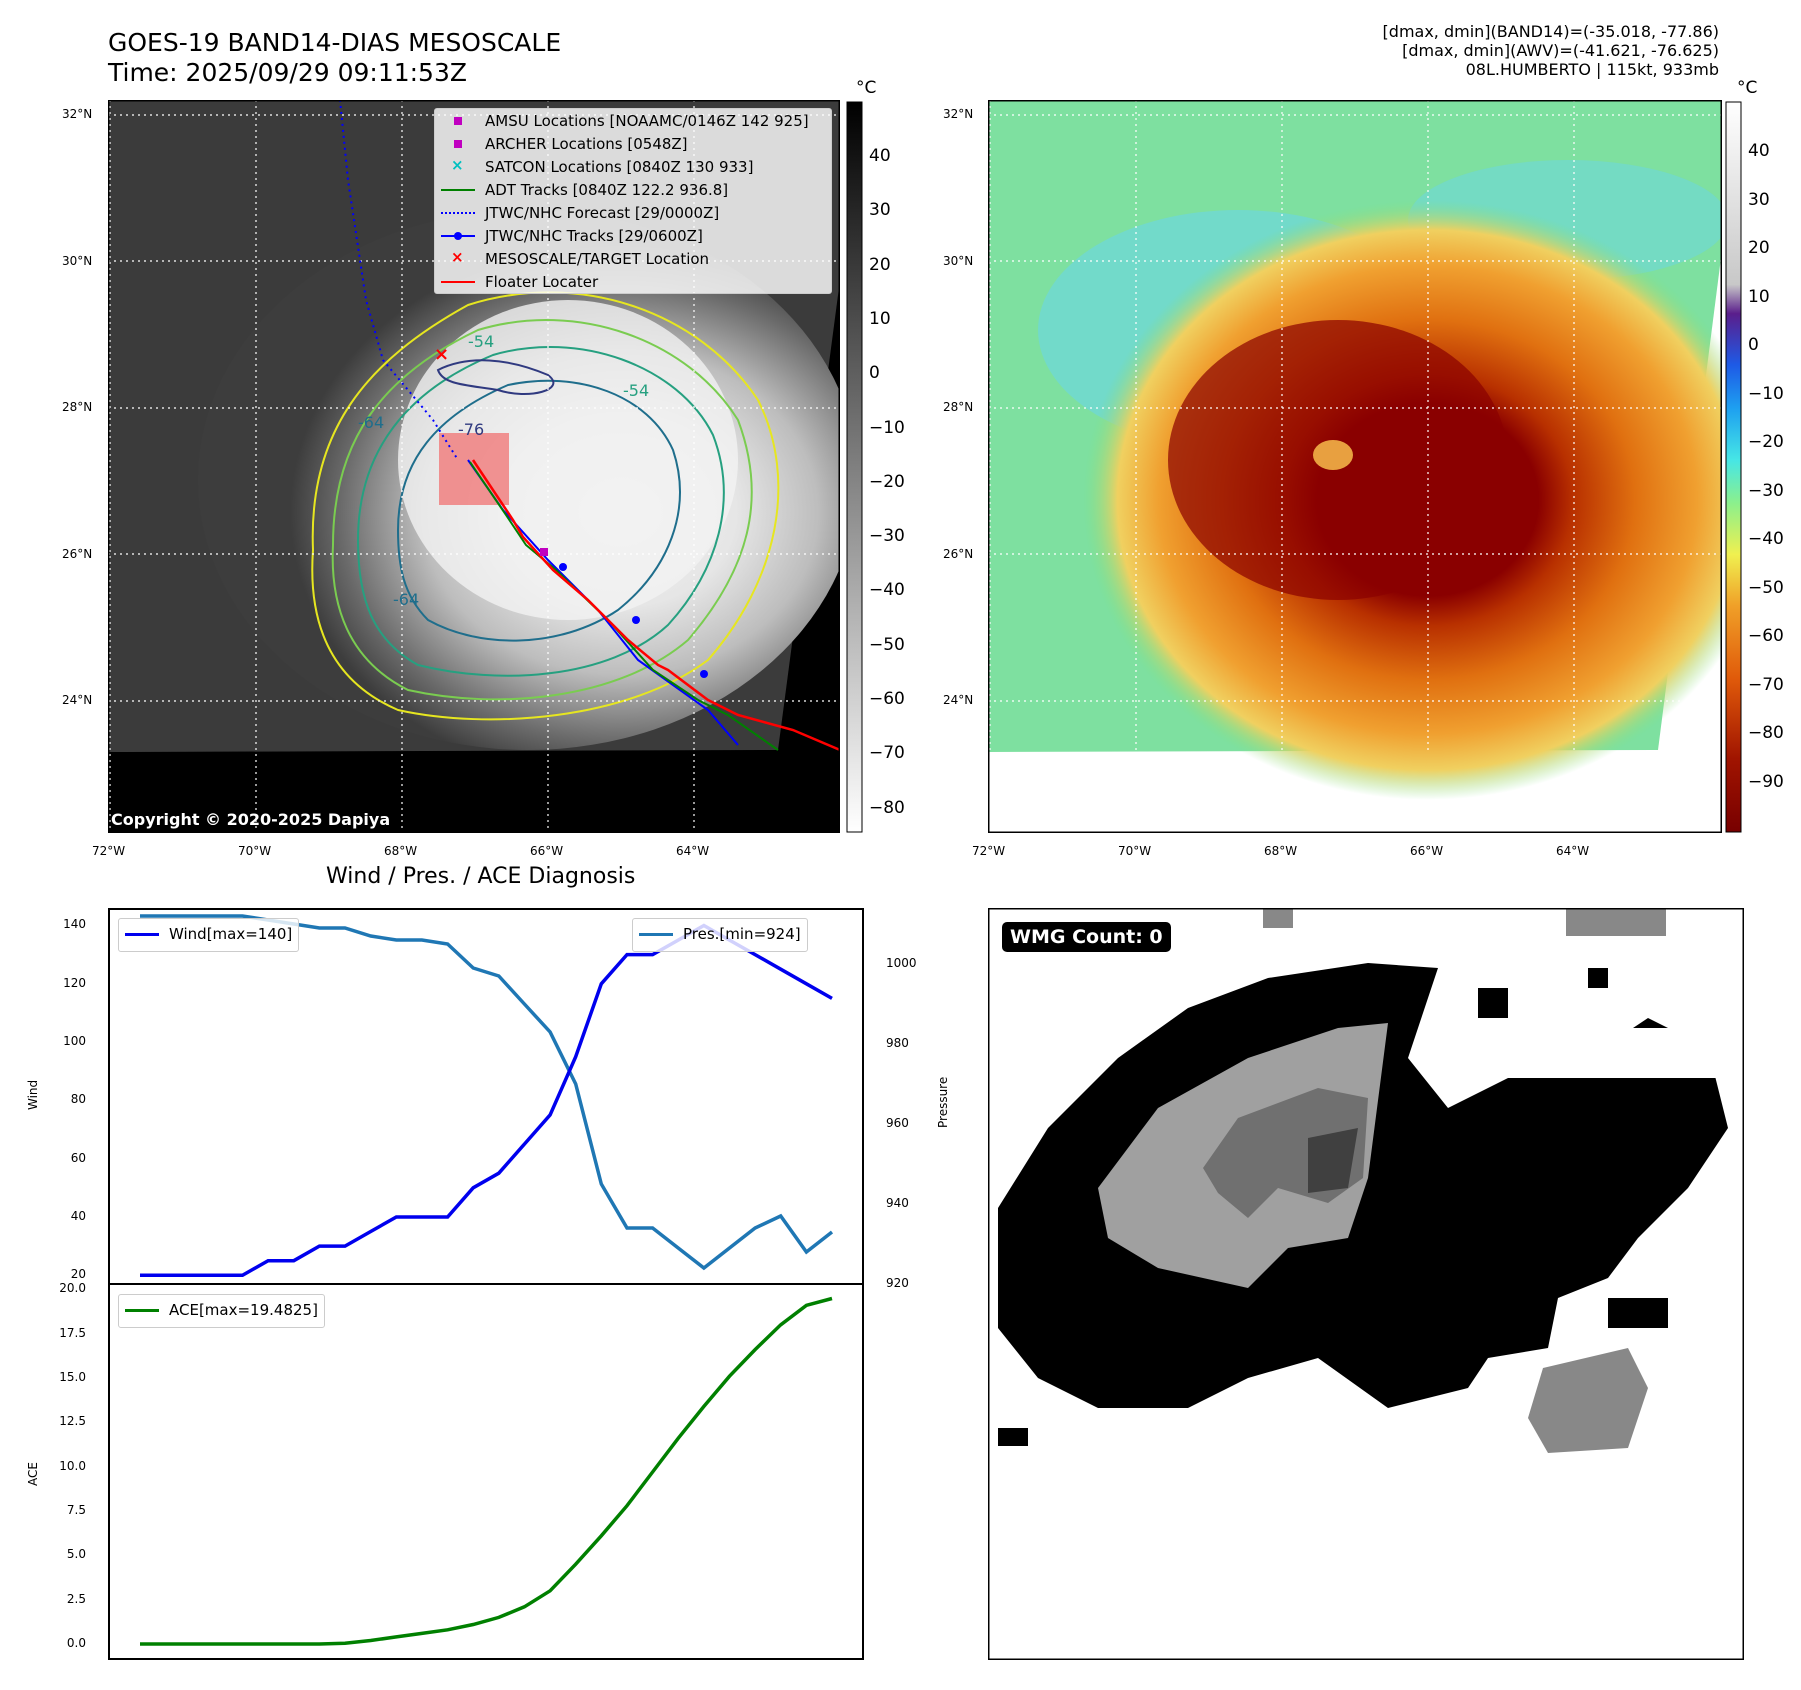 The image size is (1801, 1690). What do you see at coordinates (693, 851) in the screenshot?
I see `lon-label: 64°W` at bounding box center [693, 851].